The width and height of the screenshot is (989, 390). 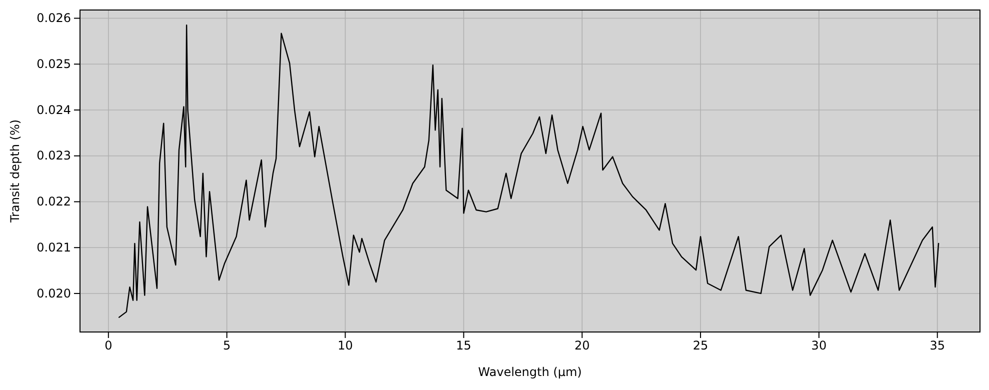 What do you see at coordinates (582, 345) in the screenshot?
I see `x-tick-label: 20` at bounding box center [582, 345].